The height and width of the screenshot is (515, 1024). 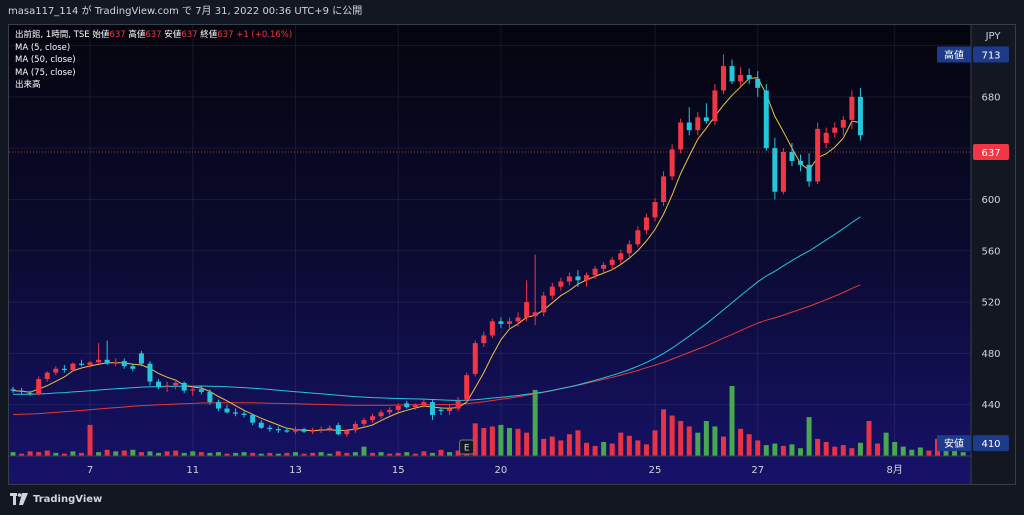 I want to click on legend-ma50: MA (50, close), so click(x=45, y=60).